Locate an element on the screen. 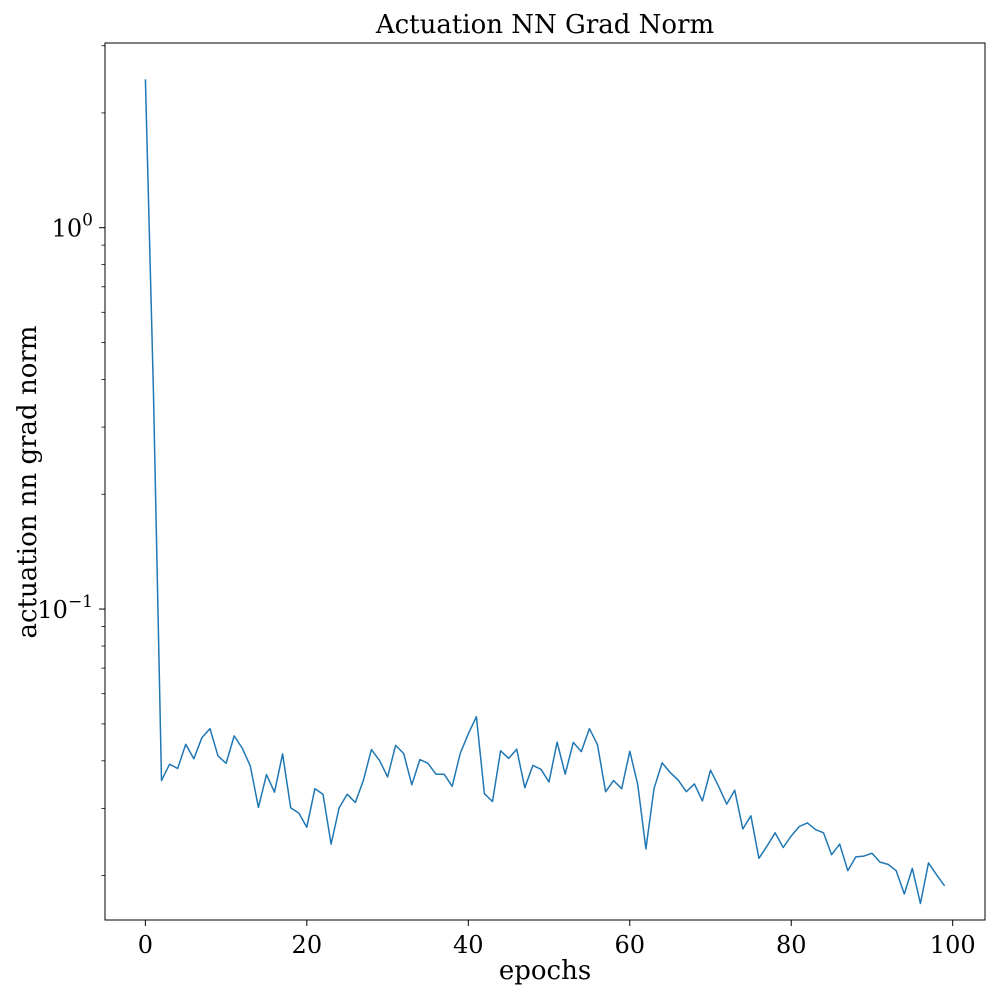 The height and width of the screenshot is (1000, 1000). x-tick-label: 20 is located at coordinates (307, 945).